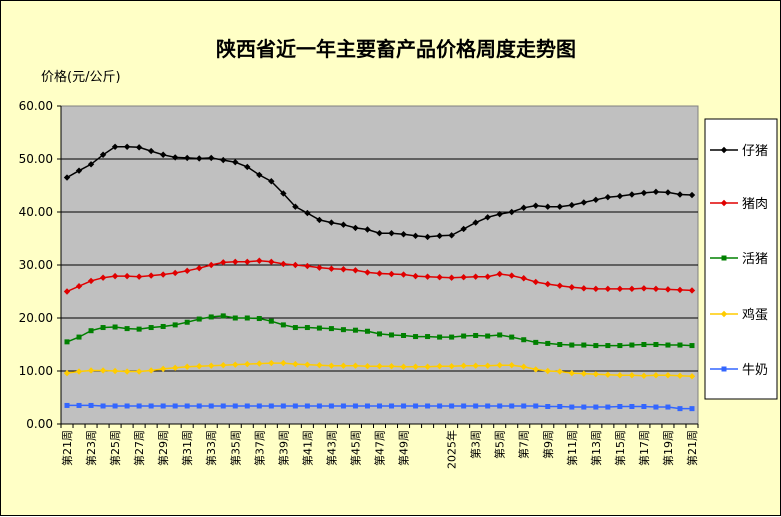 This screenshot has height=517, width=781. What do you see at coordinates (235, 448) in the screenshot?
I see `x-tick-label: 第35周` at bounding box center [235, 448].